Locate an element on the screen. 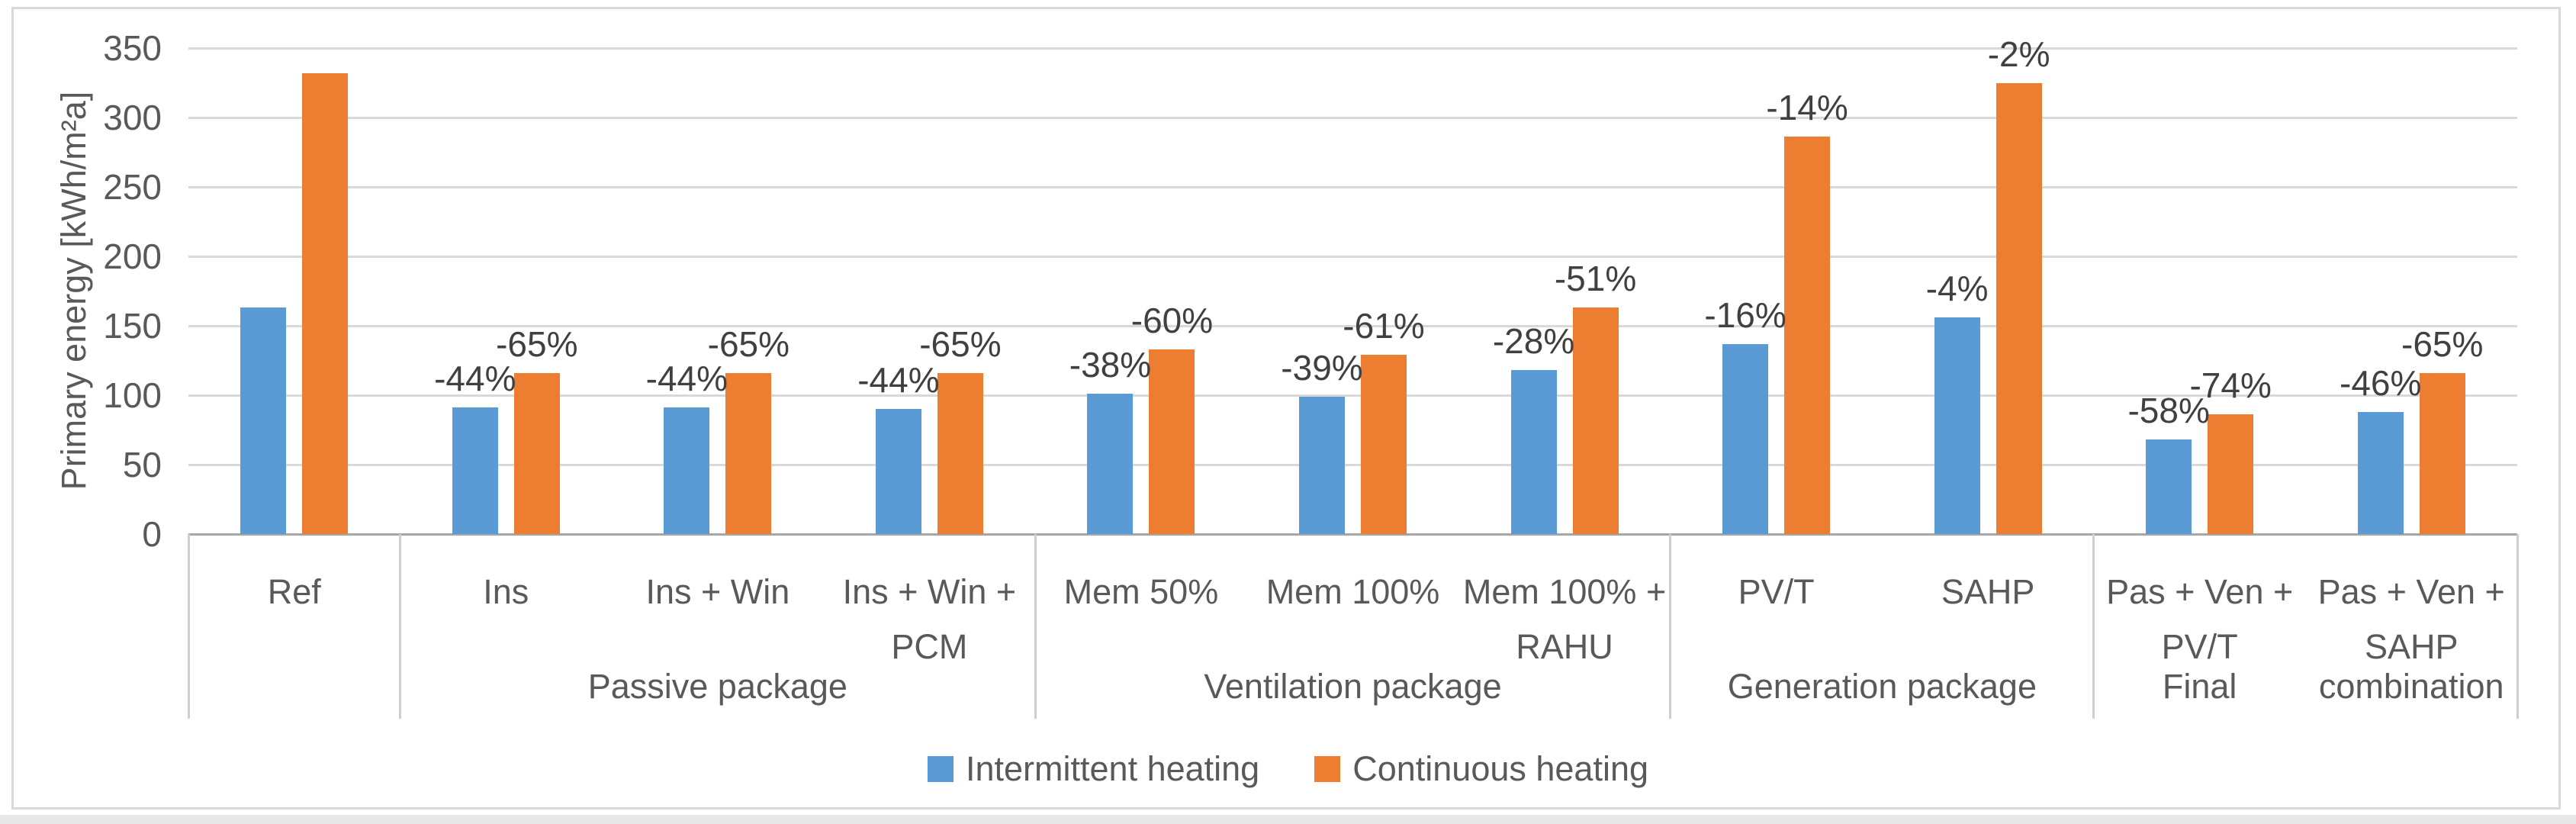  category-label: Ref is located at coordinates (294, 592).